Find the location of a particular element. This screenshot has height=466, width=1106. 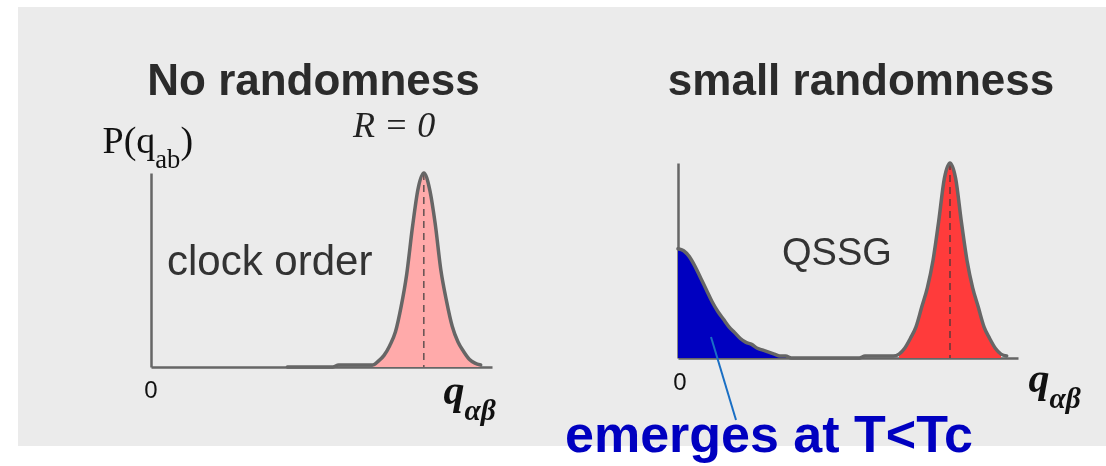

text: emerges at T<Tc is located at coordinates (769, 434).